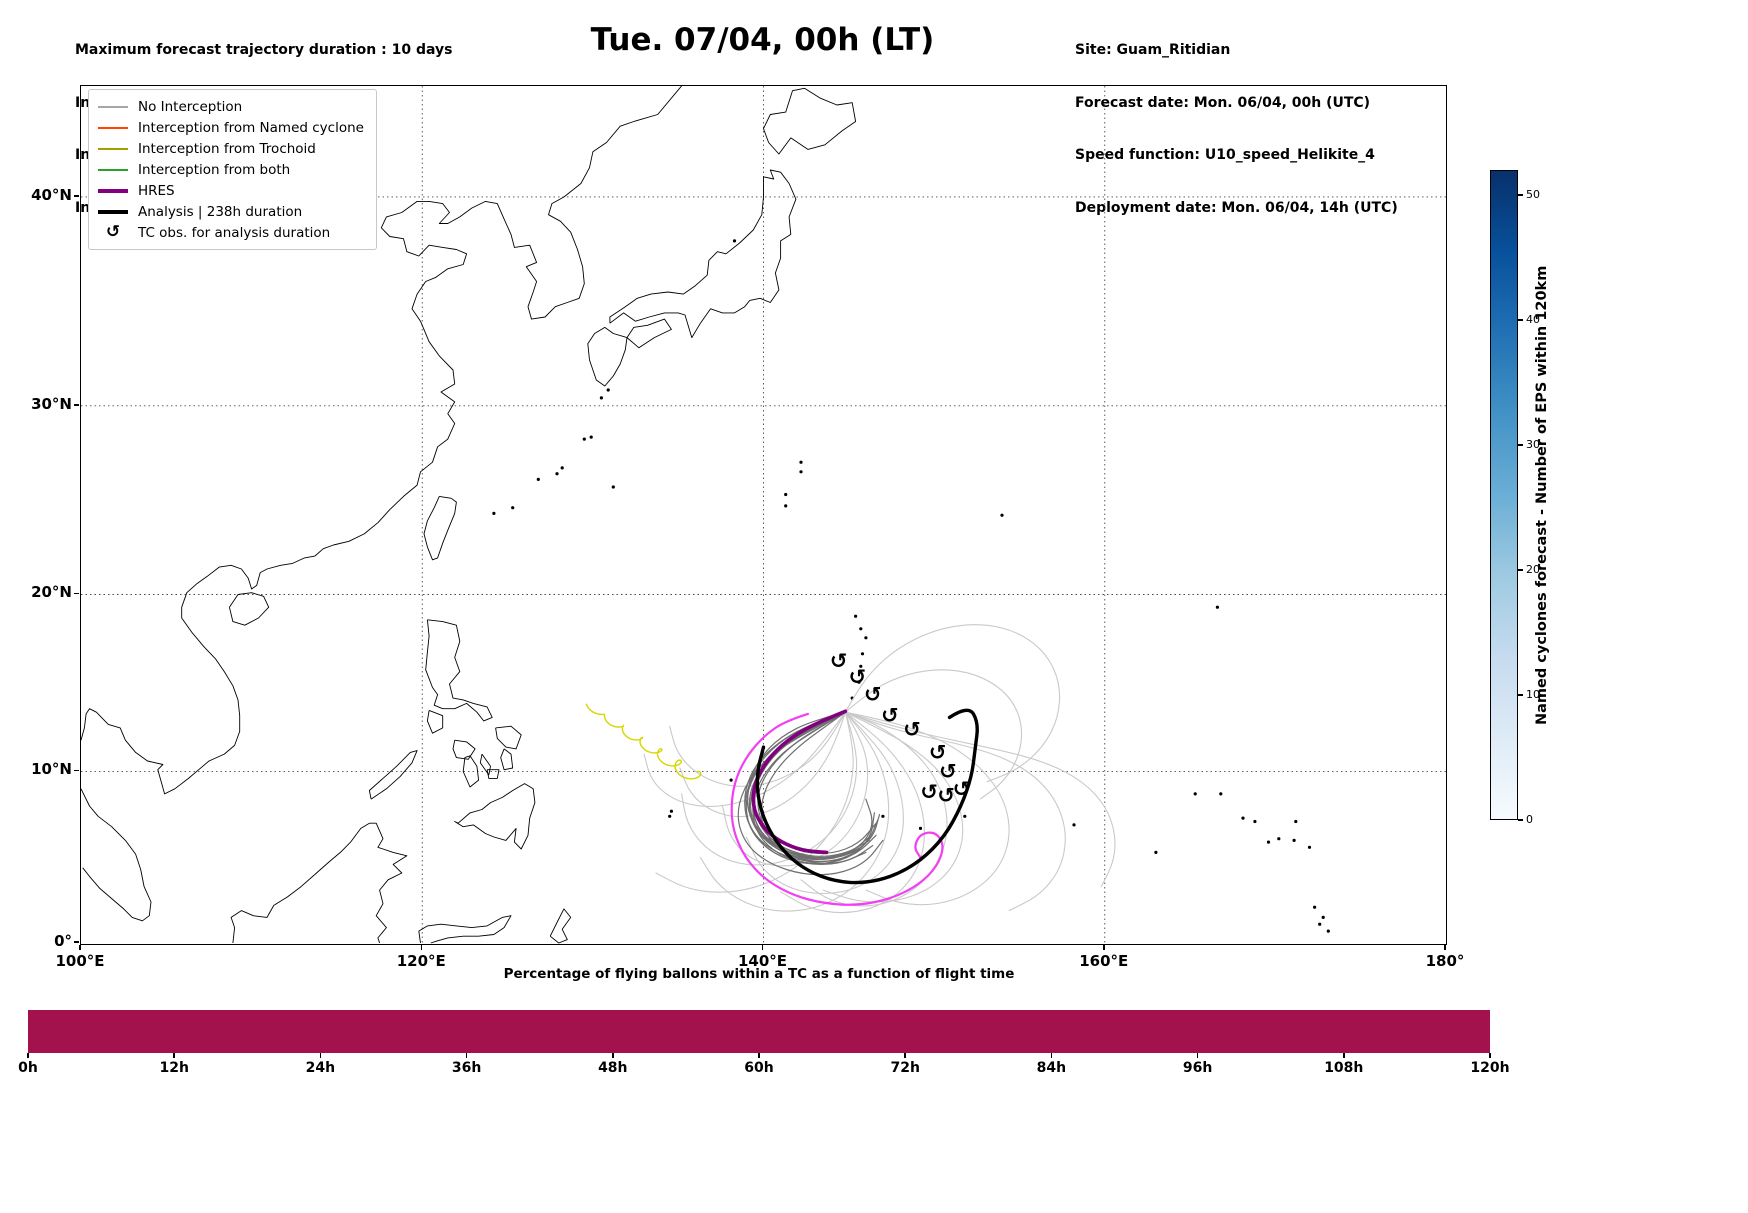  I want to click on lat-tick-label: 10°N, so click(51, 769).